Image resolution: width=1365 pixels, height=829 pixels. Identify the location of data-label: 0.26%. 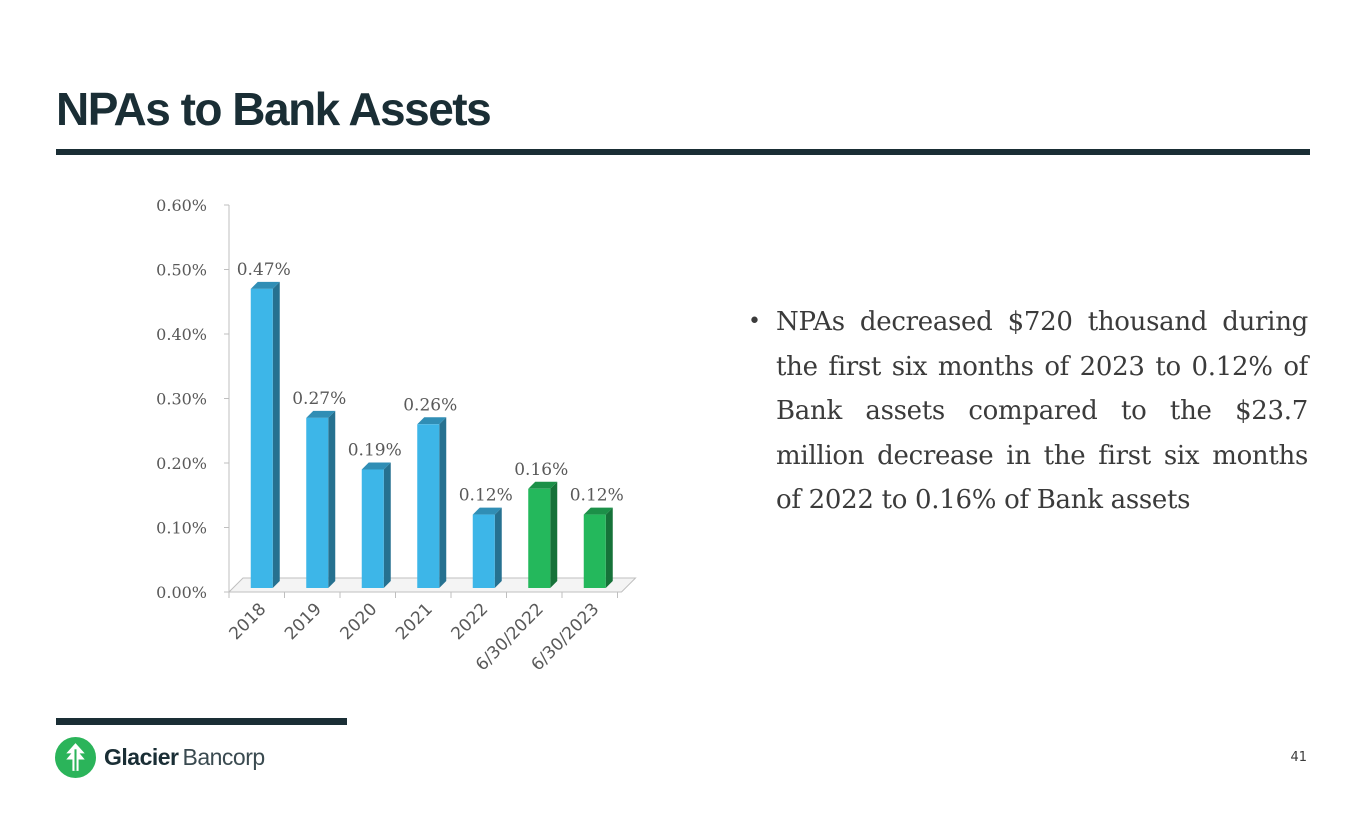
(430, 405).